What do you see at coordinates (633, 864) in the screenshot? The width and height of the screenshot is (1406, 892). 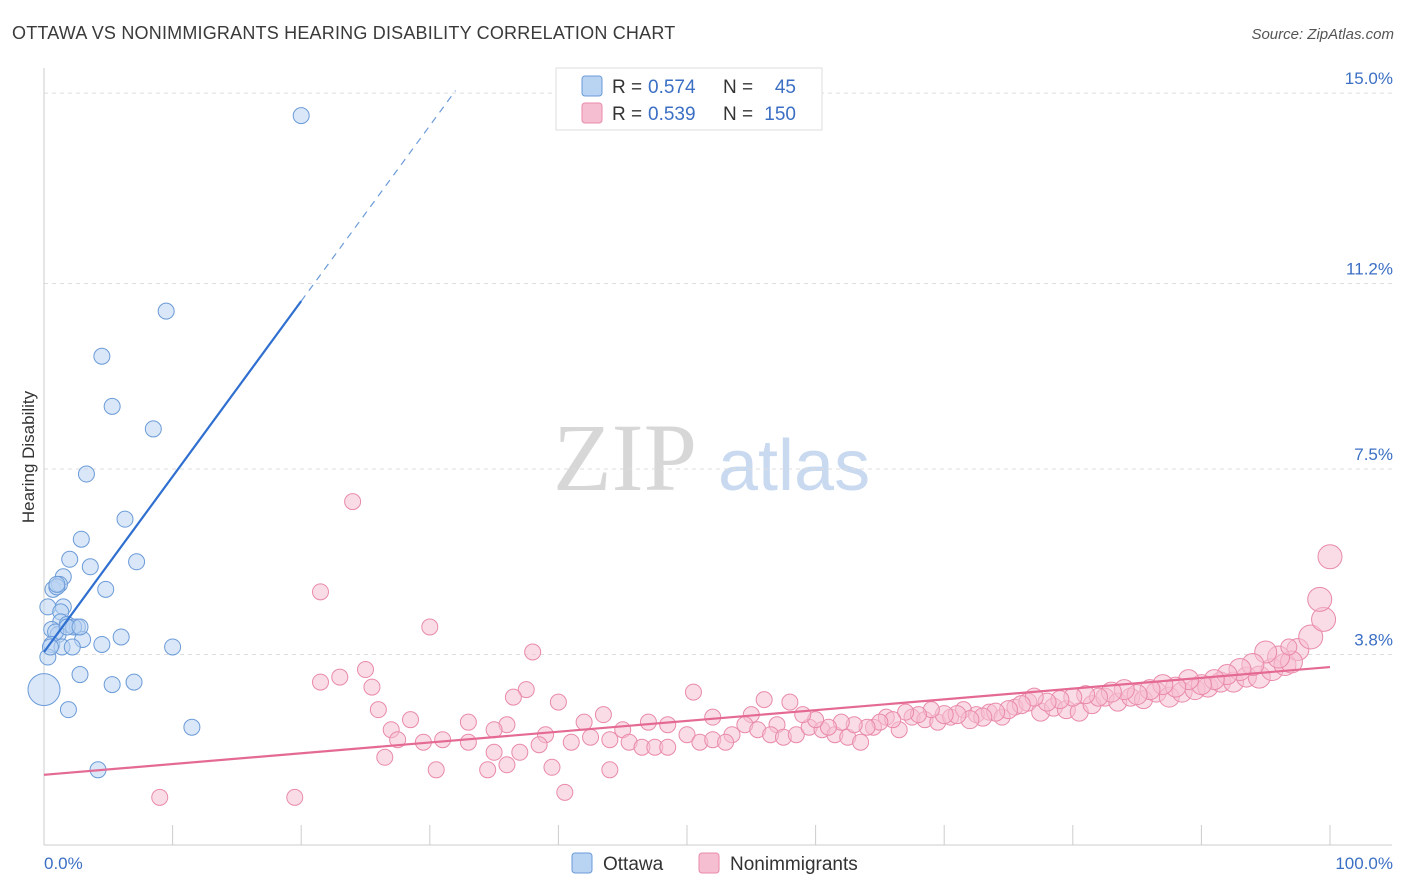 I see `bottom-legend-ottawa: Ottawa` at bounding box center [633, 864].